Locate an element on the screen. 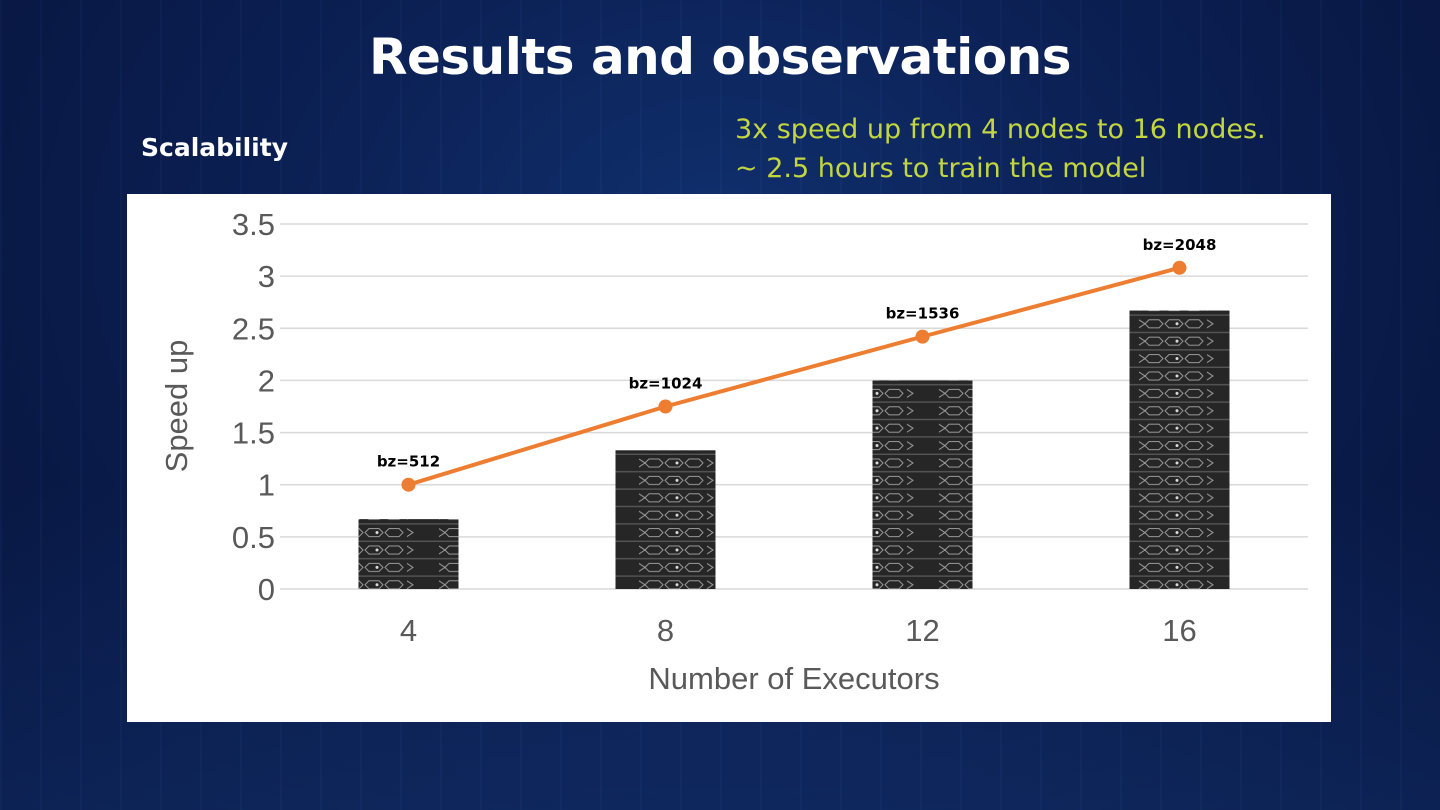 The height and width of the screenshot is (810, 1440). note-speedup: 3x speed up from 4 nodes to 16 nodes. is located at coordinates (1000, 129).